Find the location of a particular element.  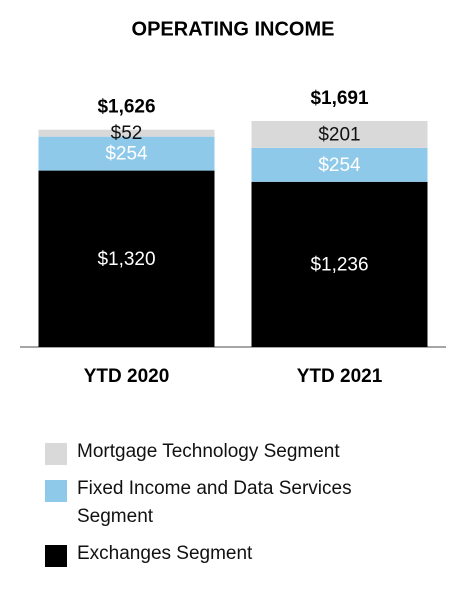

value-label: $1,236 is located at coordinates (339, 264).